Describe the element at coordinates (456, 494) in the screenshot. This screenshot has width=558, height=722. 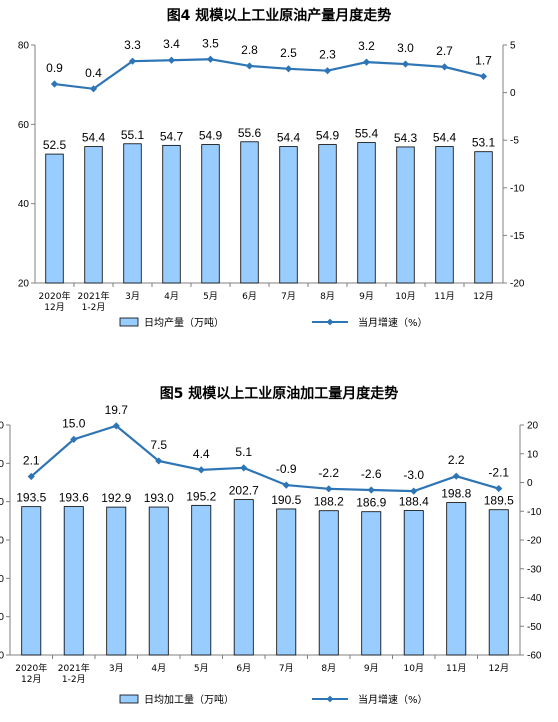
I see `bar-data-label: 198.8` at that location.